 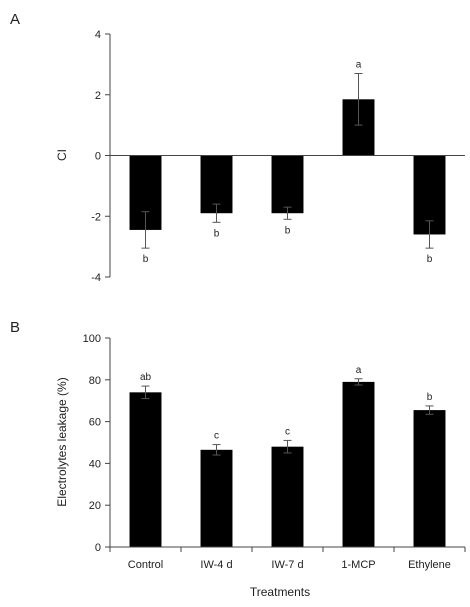 What do you see at coordinates (286, 403) in the screenshot?
I see `panel-b-significance-letters: abc cab` at bounding box center [286, 403].